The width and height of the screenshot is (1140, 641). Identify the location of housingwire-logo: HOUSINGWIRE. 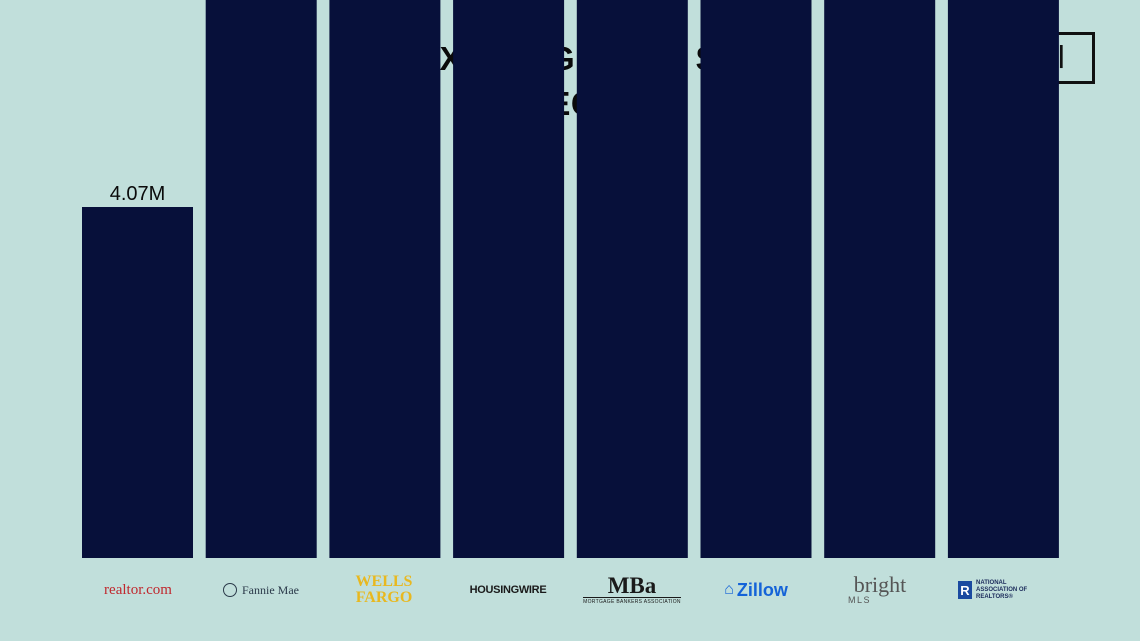
(508, 590).